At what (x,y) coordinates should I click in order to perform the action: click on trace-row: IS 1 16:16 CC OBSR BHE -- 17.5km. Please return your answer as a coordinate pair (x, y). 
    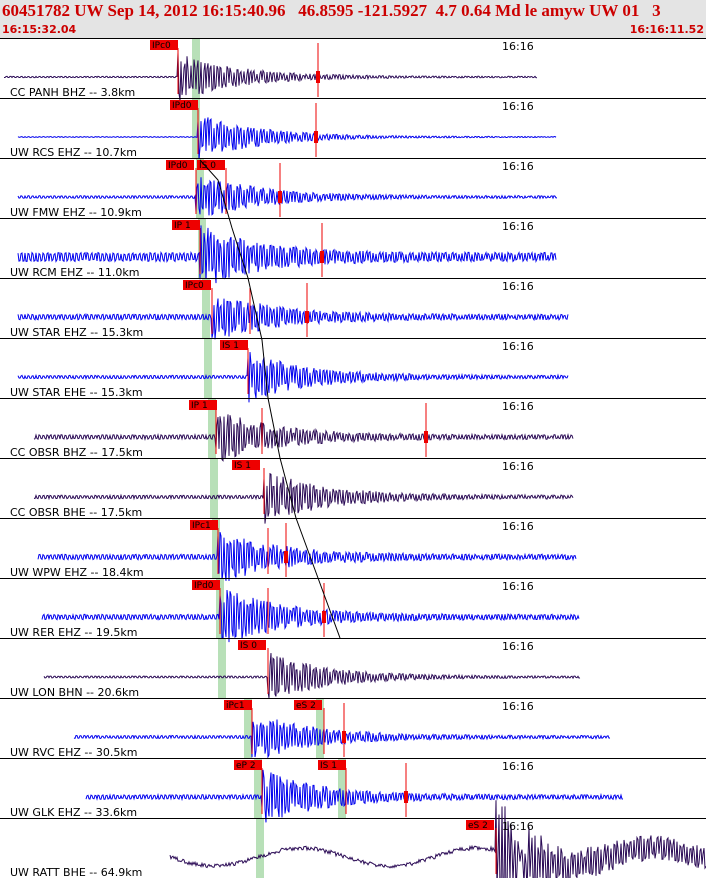
    Looking at the image, I should click on (353, 491).